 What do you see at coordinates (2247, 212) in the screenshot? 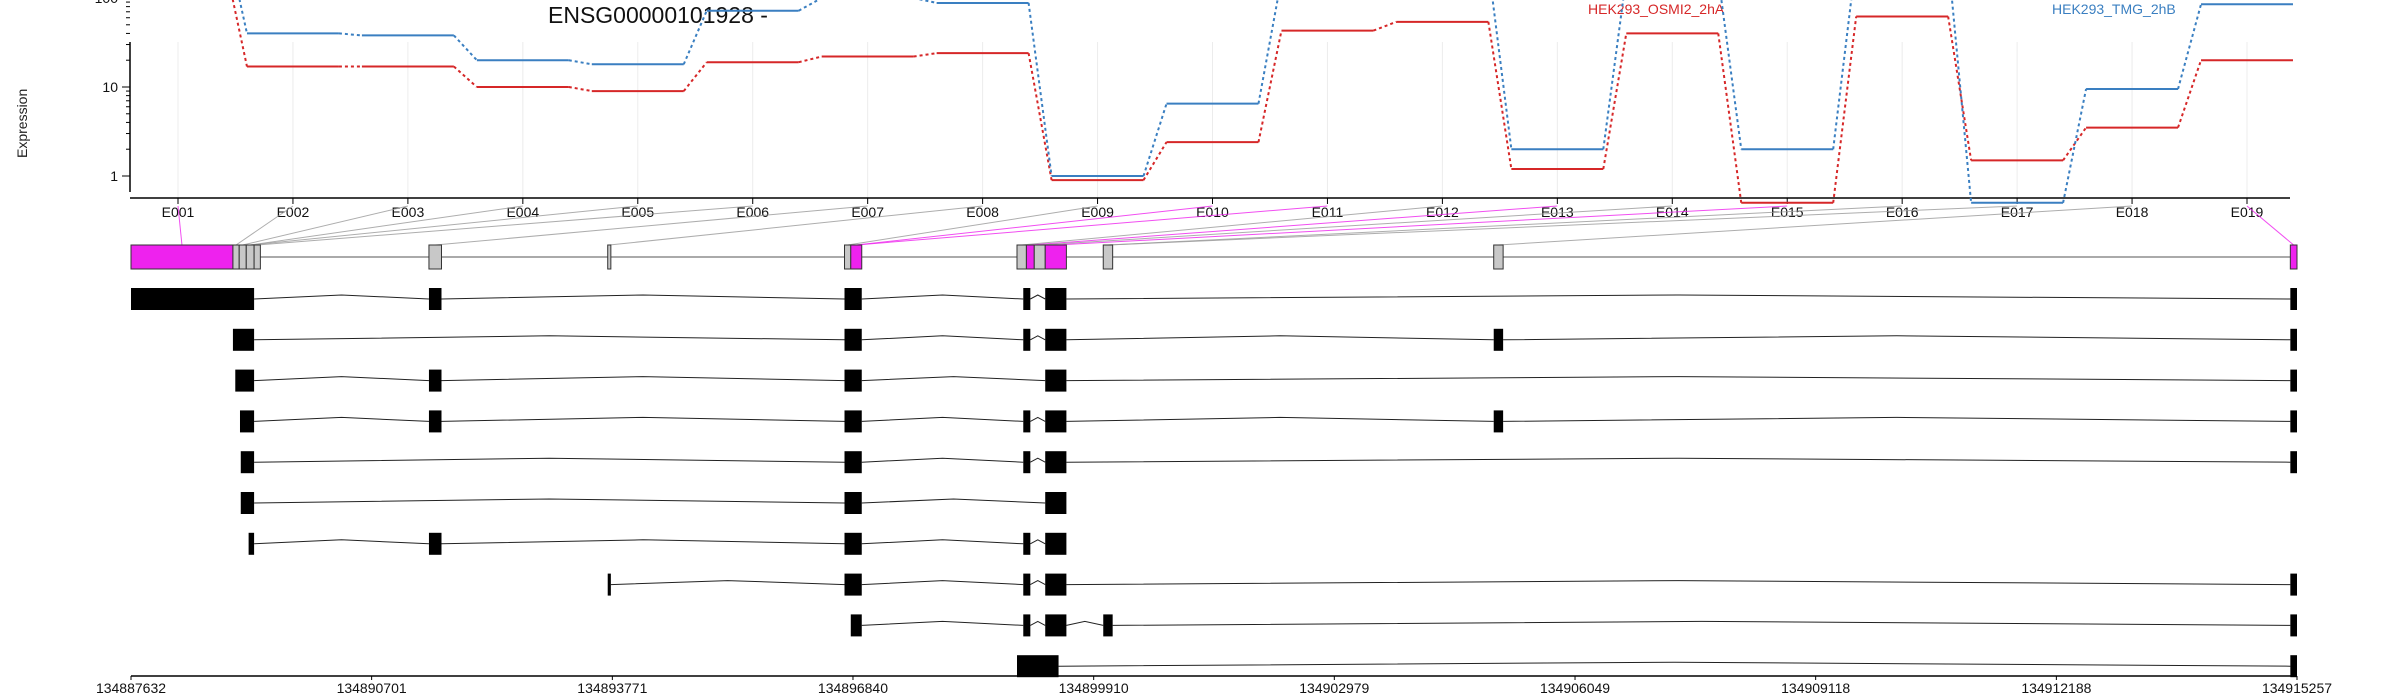
I see `x-tick-label: E019` at bounding box center [2247, 212].